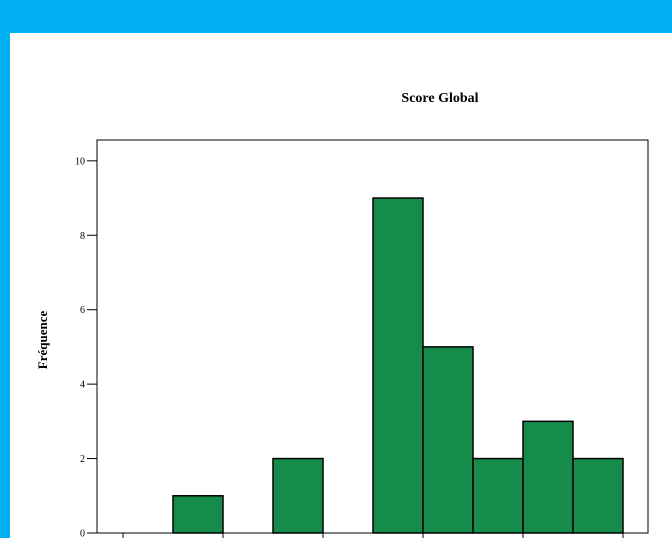  I want to click on y-axis-label: Fréquence, so click(42, 340).